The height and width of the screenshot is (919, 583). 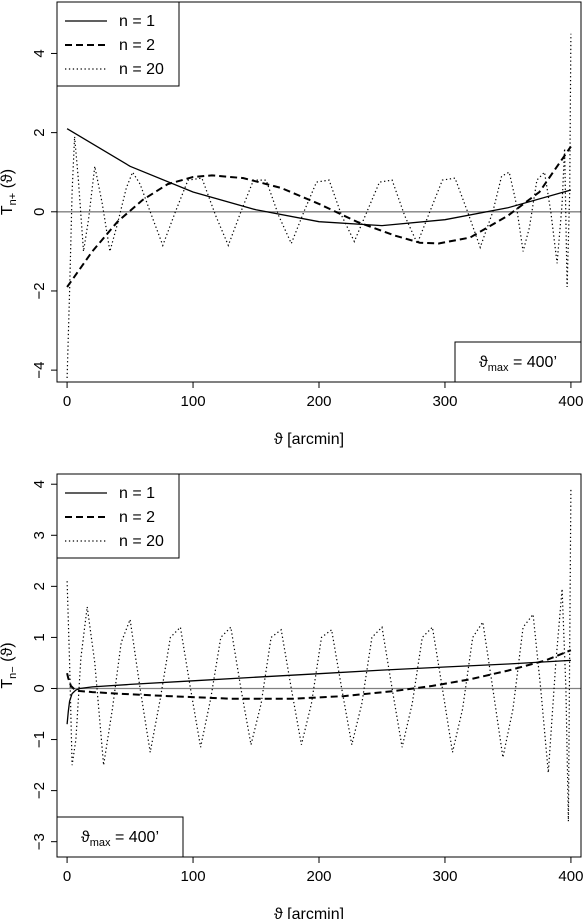 What do you see at coordinates (67, 401) in the screenshot?
I see `top-x-tick-label: 0` at bounding box center [67, 401].